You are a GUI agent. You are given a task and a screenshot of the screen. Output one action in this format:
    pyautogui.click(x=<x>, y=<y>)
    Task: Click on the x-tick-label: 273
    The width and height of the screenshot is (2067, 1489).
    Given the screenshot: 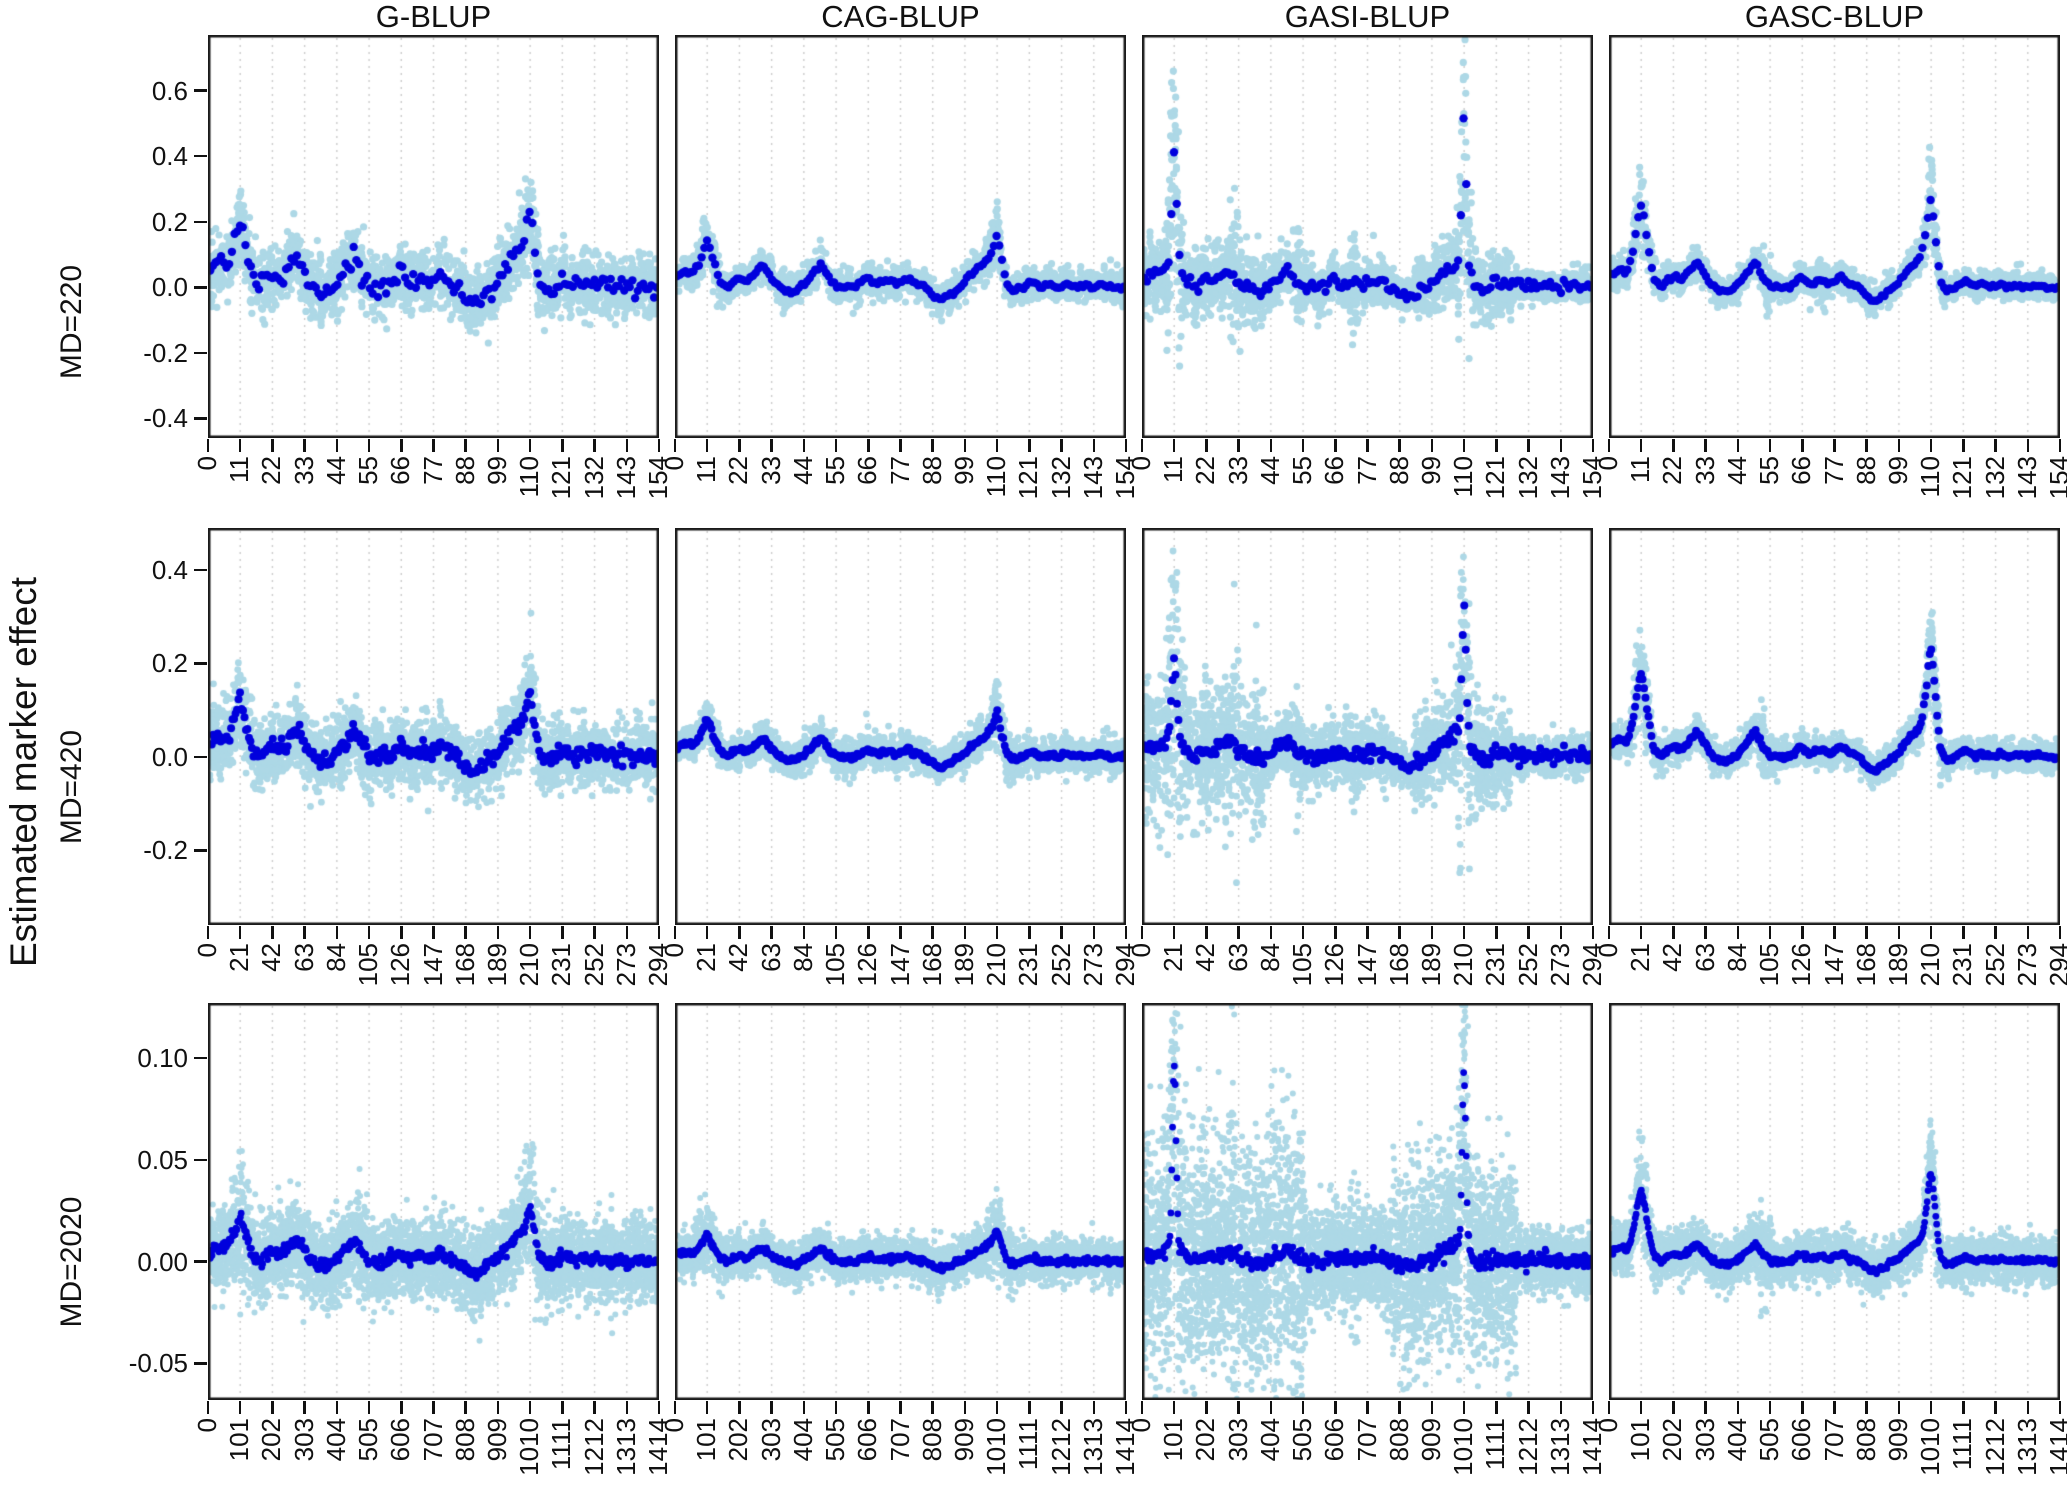 What is the action you would take?
    pyautogui.click(x=1559, y=965)
    